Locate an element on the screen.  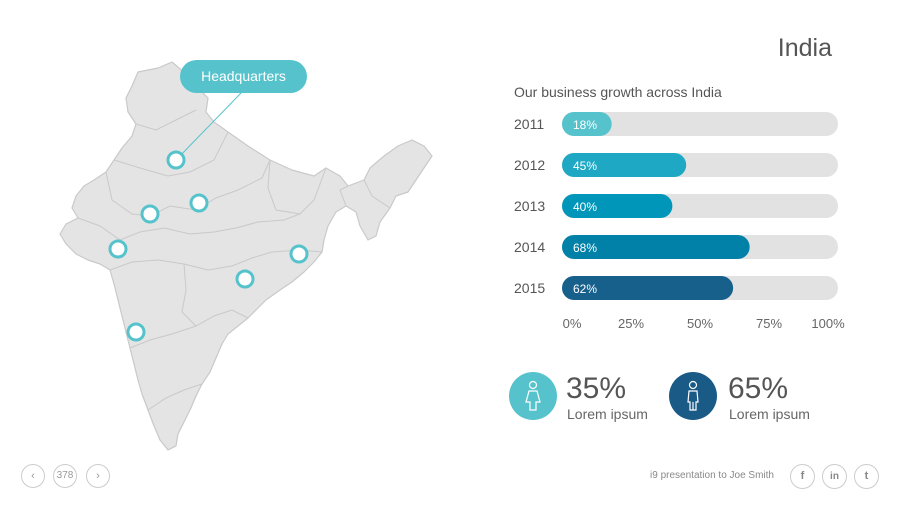
category-label: 2015 is located at coordinates (529, 288).